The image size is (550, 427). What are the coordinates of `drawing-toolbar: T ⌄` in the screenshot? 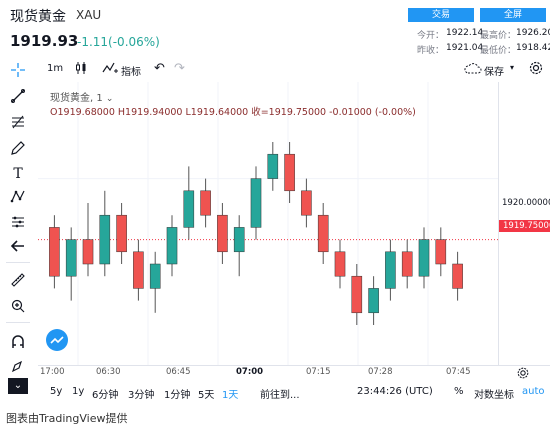 It's located at (18, 231).